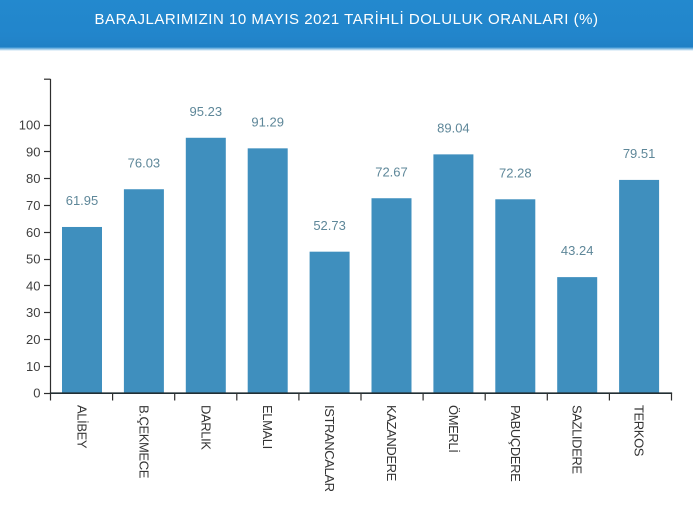 This screenshot has height=518, width=693. What do you see at coordinates (82, 427) in the screenshot?
I see `svg-text: ALİBEY` at bounding box center [82, 427].